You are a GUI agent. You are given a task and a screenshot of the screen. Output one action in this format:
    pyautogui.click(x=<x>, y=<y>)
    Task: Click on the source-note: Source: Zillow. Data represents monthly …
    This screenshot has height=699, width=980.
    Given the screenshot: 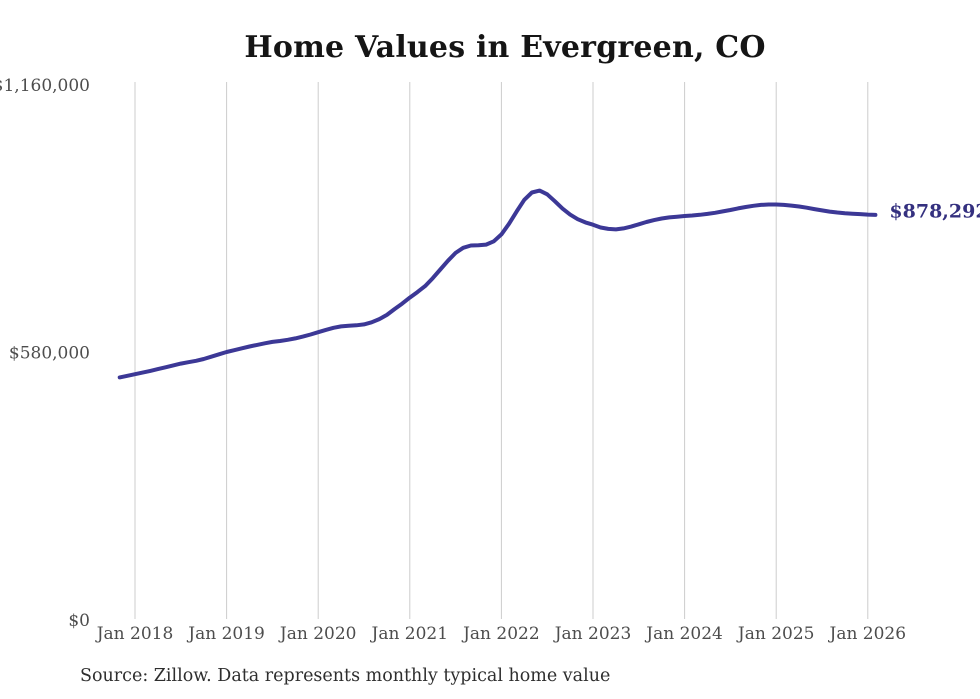 What is the action you would take?
    pyautogui.click(x=345, y=676)
    